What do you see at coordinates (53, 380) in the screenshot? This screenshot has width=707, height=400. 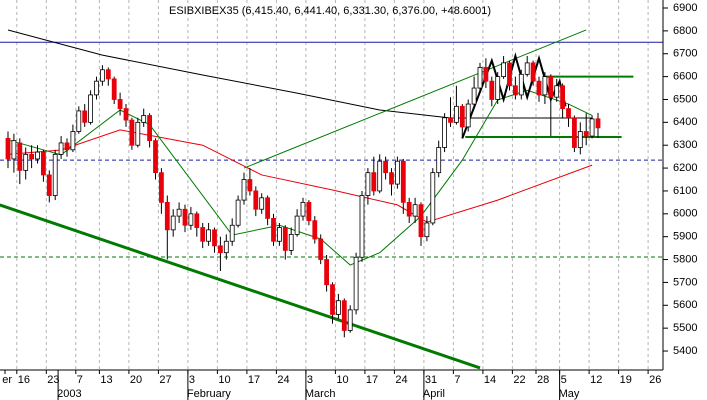 I see `x-tick-label: 23` at bounding box center [53, 380].